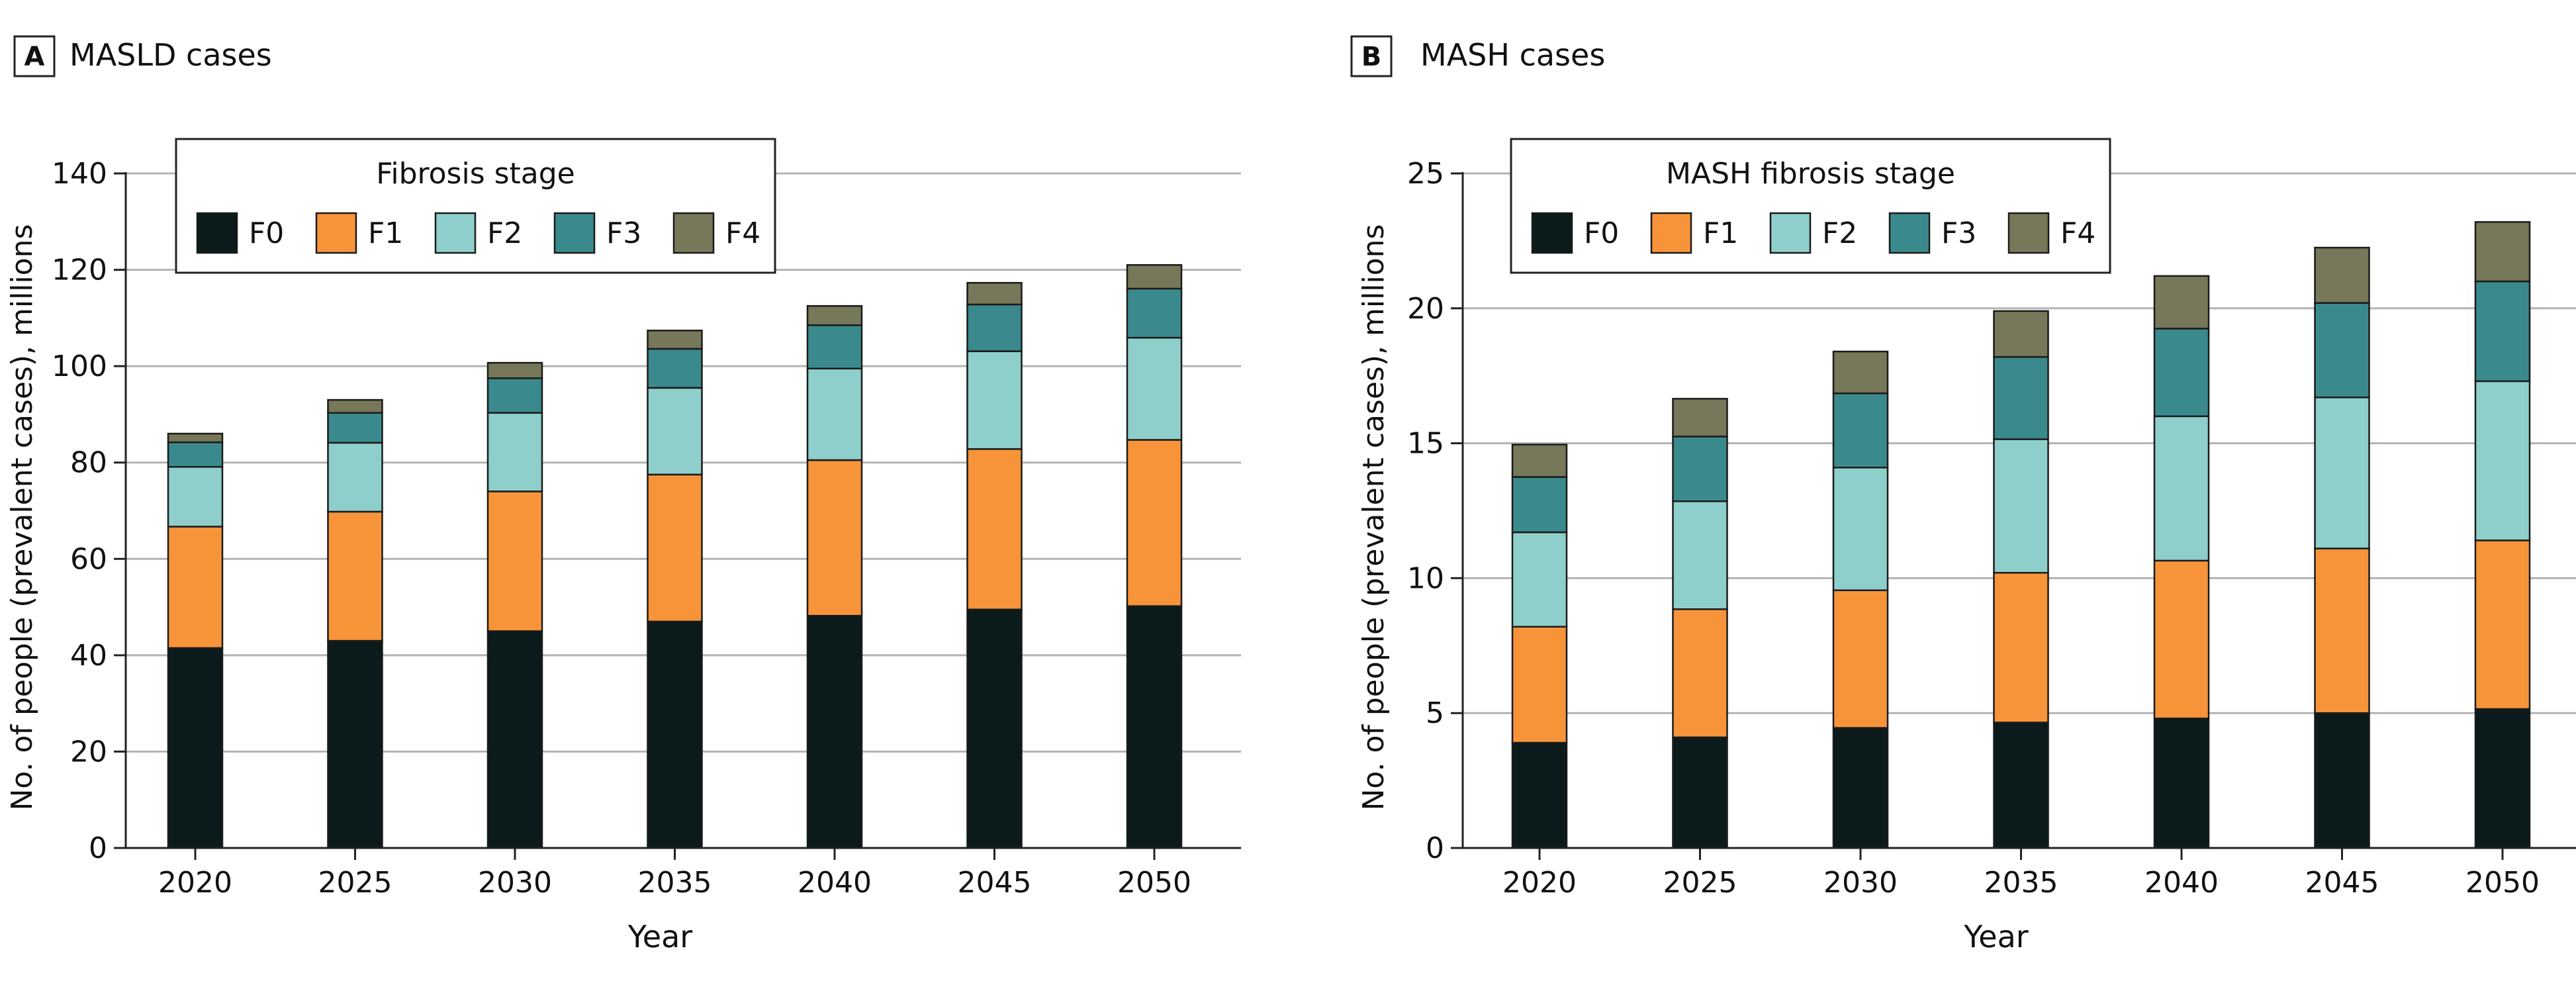 The width and height of the screenshot is (2576, 985). Describe the element at coordinates (2077, 233) in the screenshot. I see `legend-label-f4: F4` at that location.